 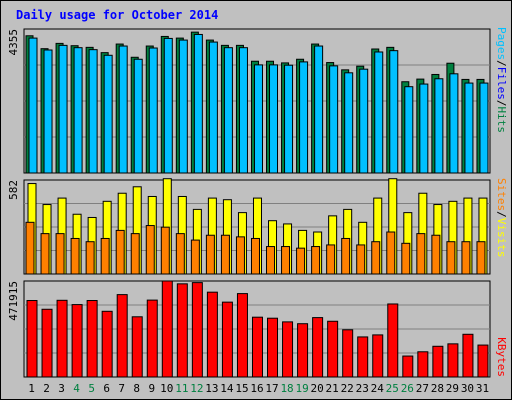 I want to click on xtick-label: 10, so click(x=166, y=388).